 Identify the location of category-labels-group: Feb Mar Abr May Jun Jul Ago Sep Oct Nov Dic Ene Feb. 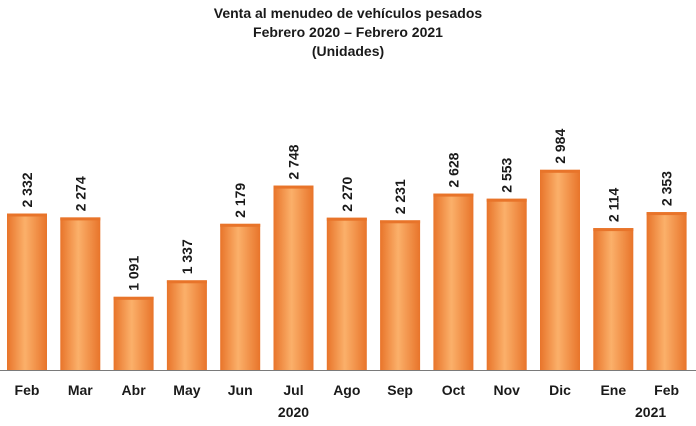
(347, 390).